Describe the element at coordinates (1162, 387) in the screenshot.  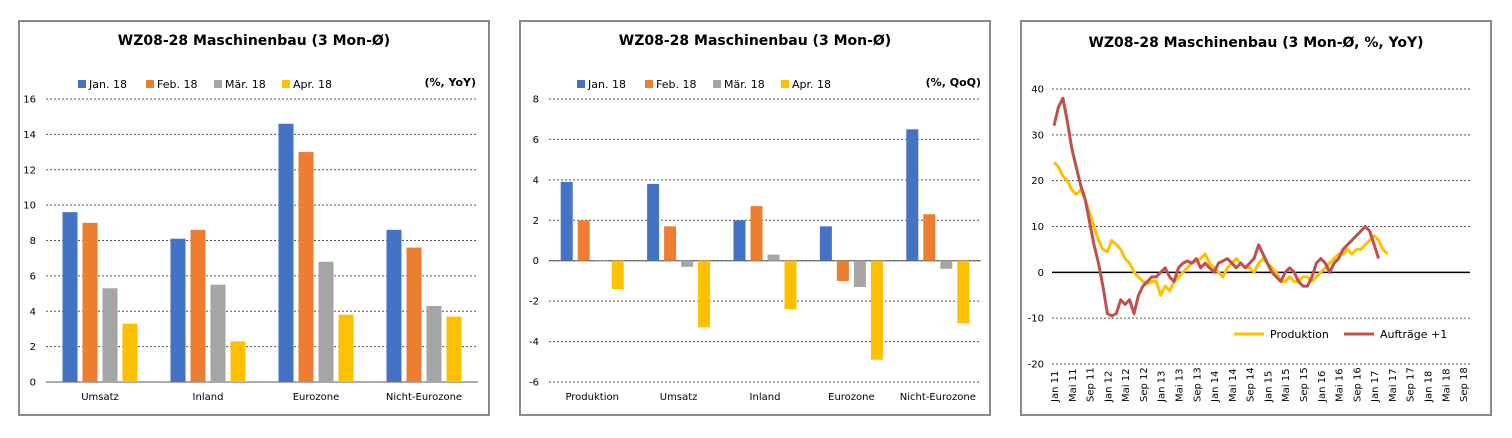
I see `x-tick-label: Jan 13` at that location.